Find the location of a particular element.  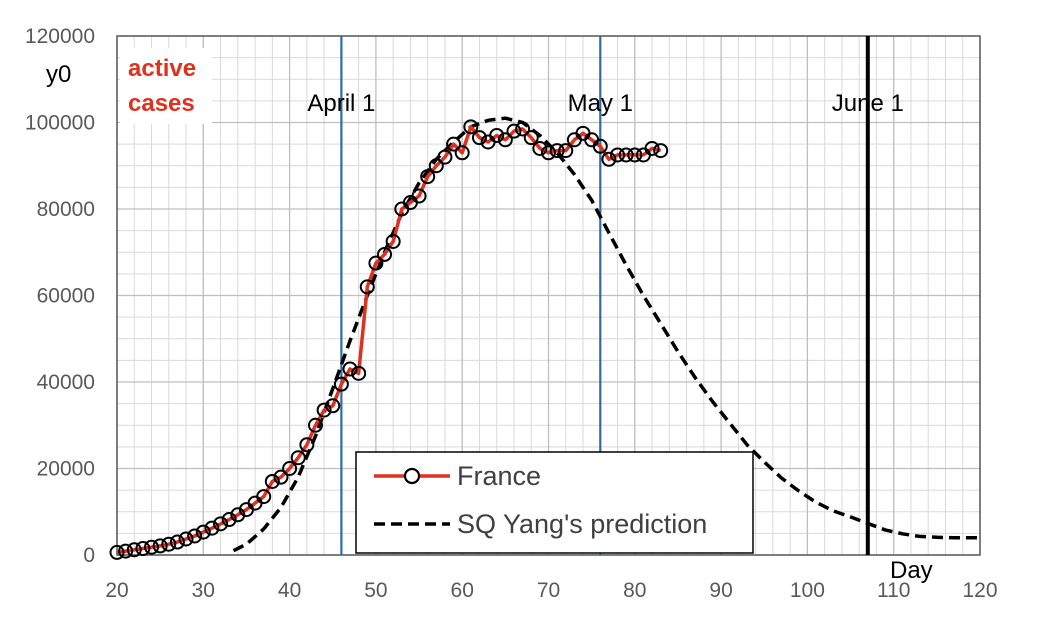

y-tick-label: 80000 is located at coordinates (66, 209).